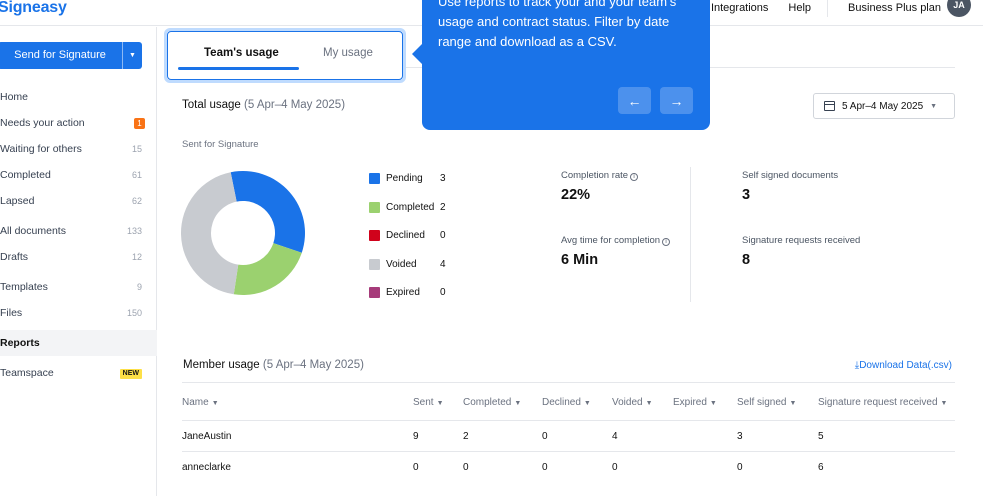  Describe the element at coordinates (466, 467) in the screenshot. I see `cell-completed: 0` at that location.